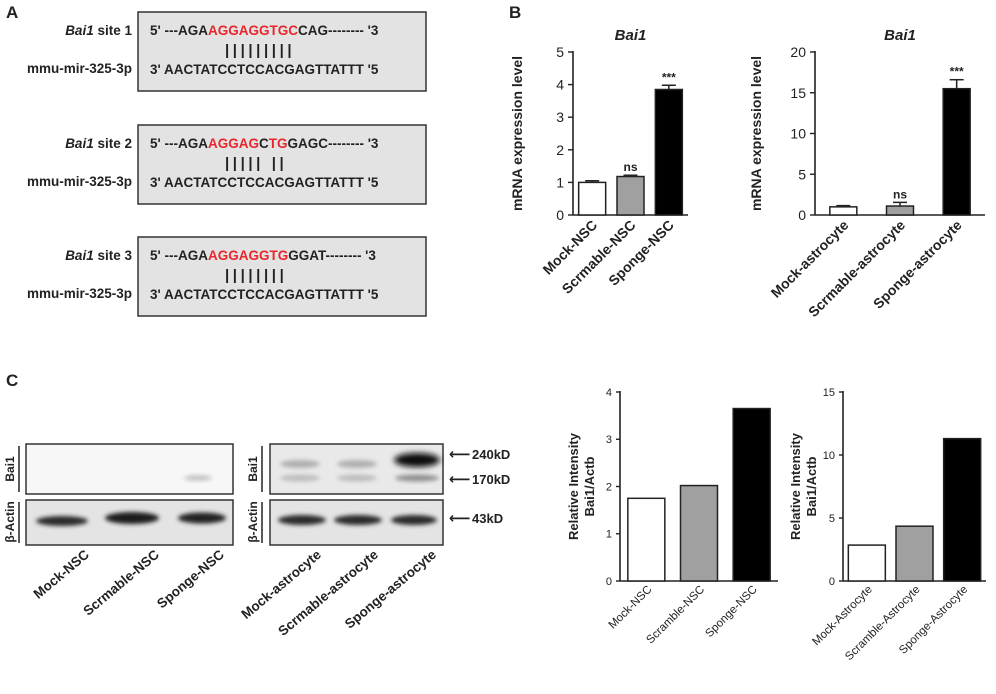 This screenshot has width=996, height=694. I want to click on marker-170kd: 170kD, so click(491, 479).